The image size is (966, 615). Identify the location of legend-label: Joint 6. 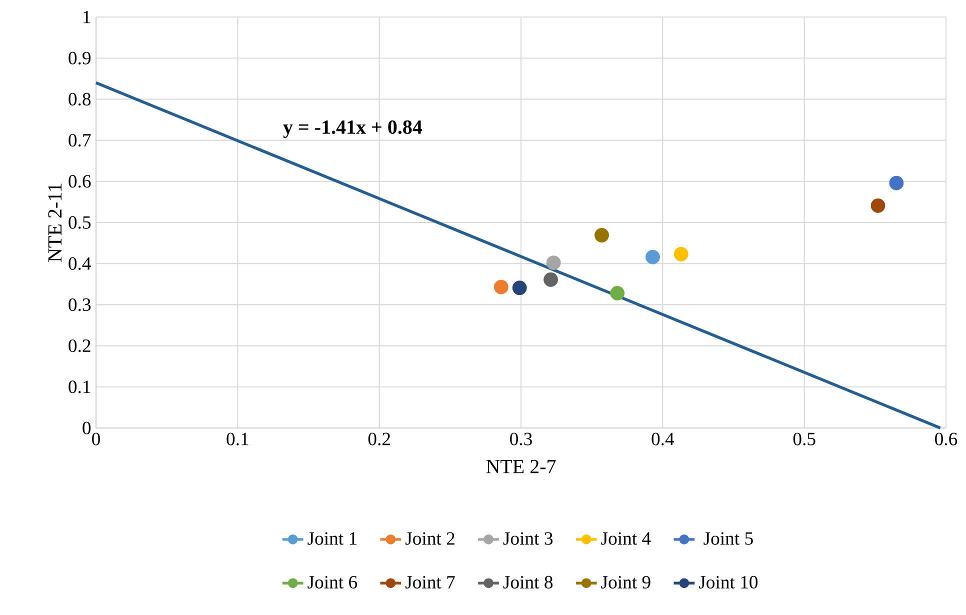
(333, 582).